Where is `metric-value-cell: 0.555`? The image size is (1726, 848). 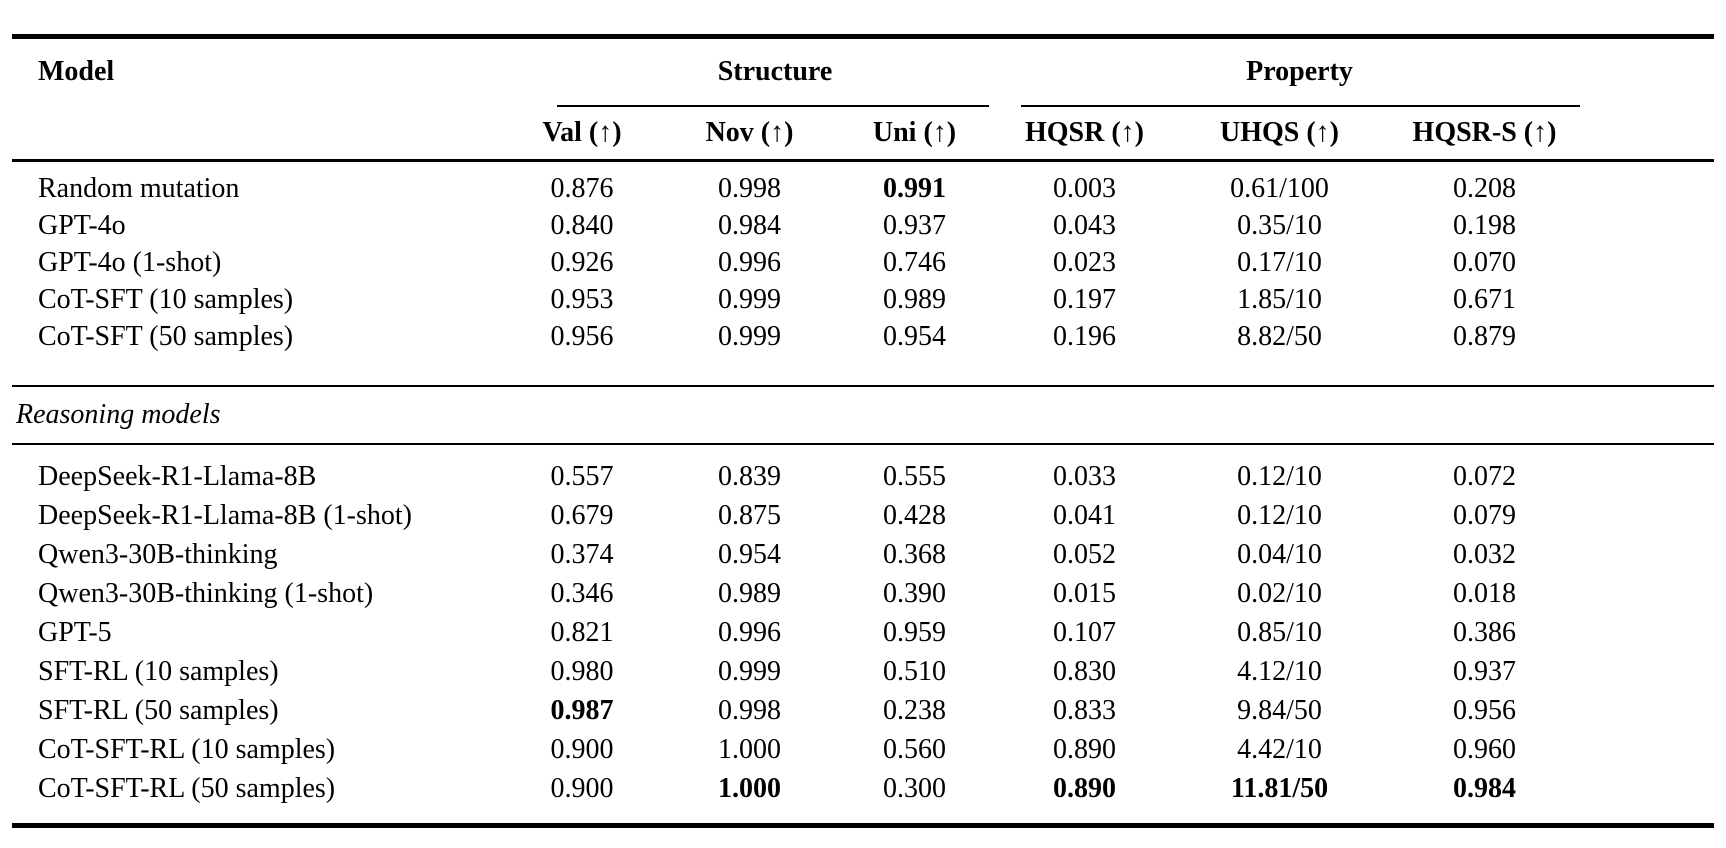
metric-value-cell: 0.555 is located at coordinates (914, 476).